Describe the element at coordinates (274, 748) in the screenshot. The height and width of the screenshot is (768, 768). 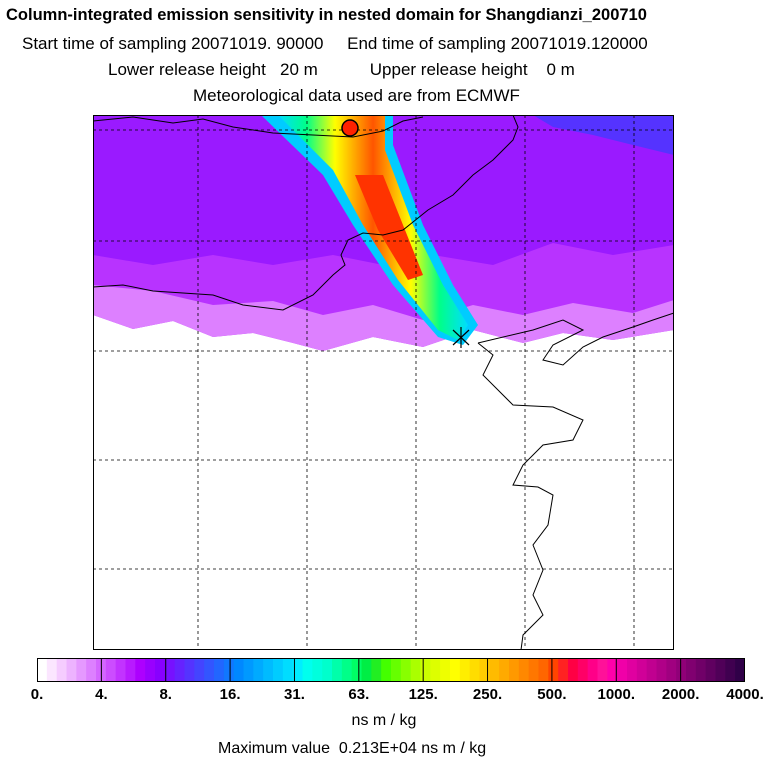
I see `max-label: Maximum value` at that location.